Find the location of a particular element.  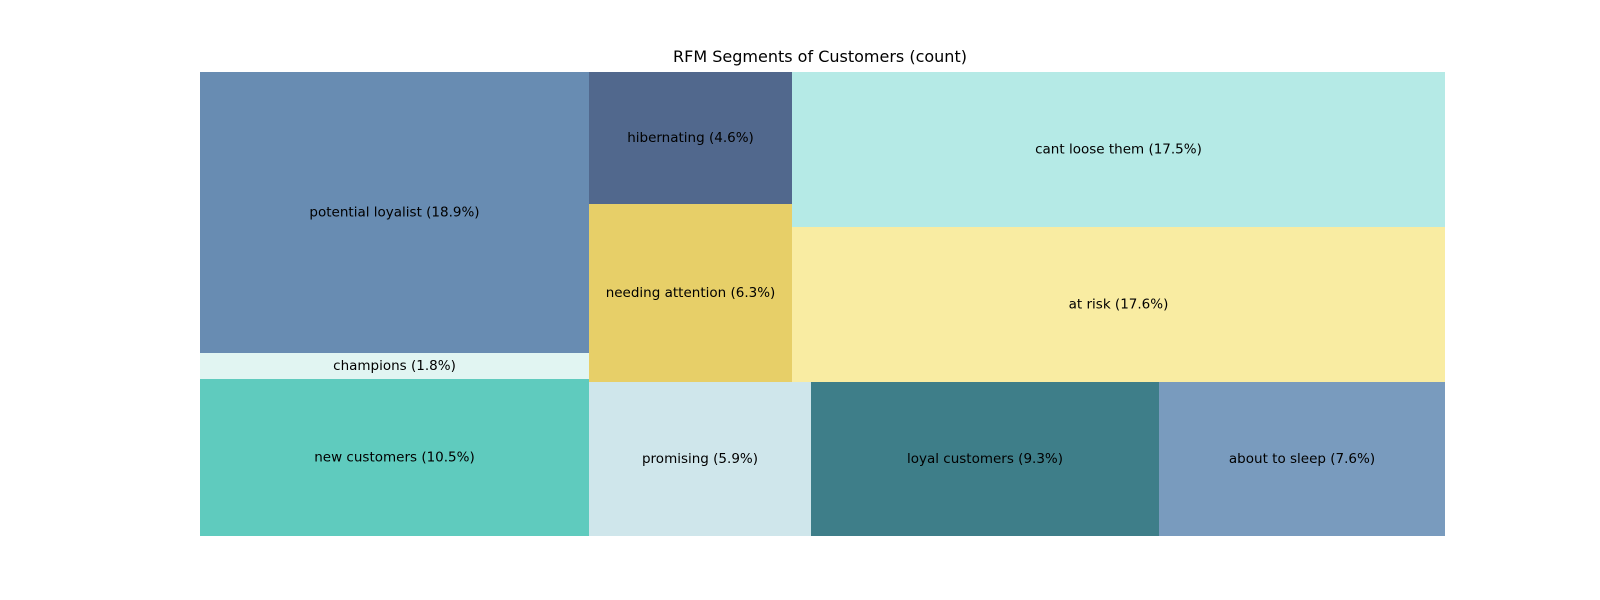

tile-cant-loose-them: cant loose them (17.5%) is located at coordinates (1118, 149).